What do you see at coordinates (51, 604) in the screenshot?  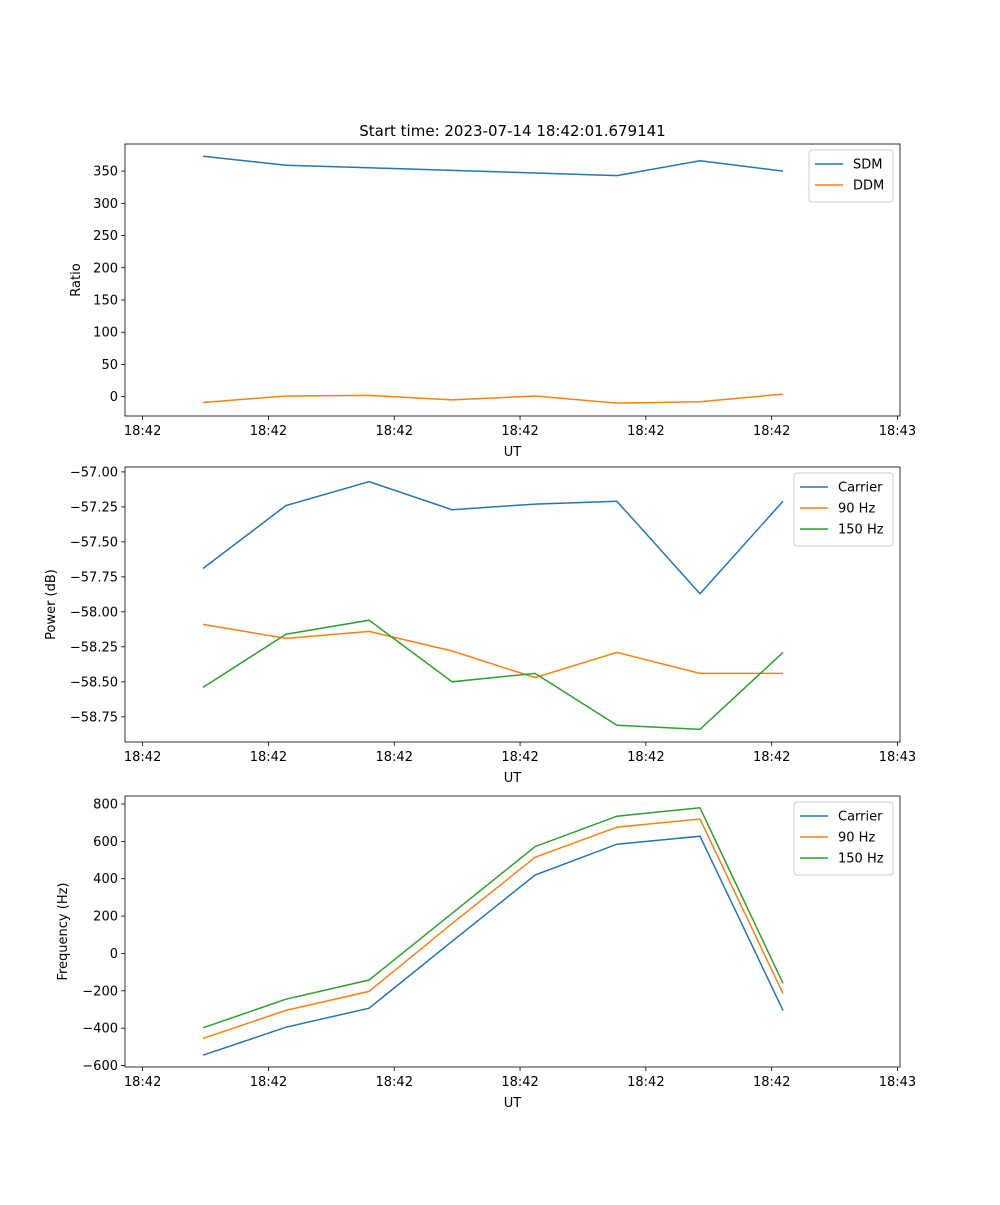 I see `y-axis-label: Power (dB)` at bounding box center [51, 604].